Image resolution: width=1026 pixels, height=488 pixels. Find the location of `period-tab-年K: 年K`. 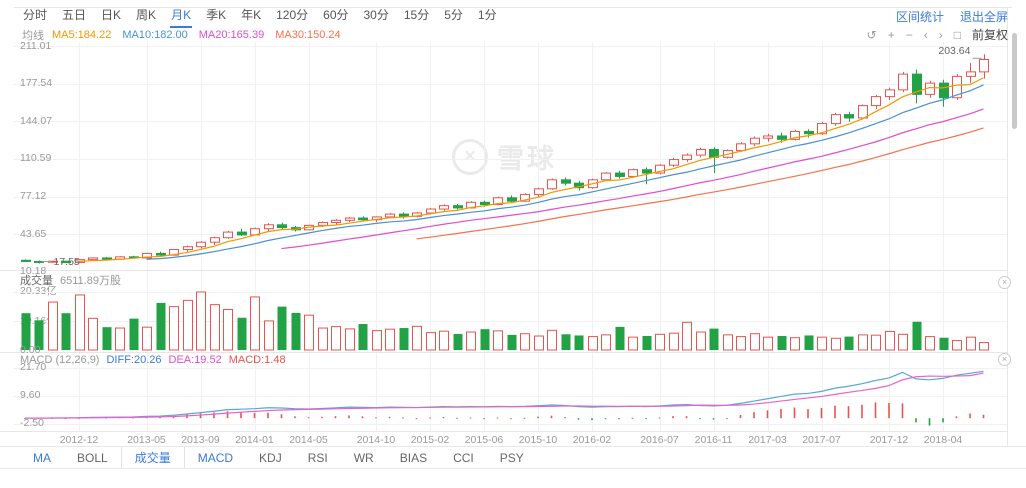

period-tab-年K: 年K is located at coordinates (251, 15).